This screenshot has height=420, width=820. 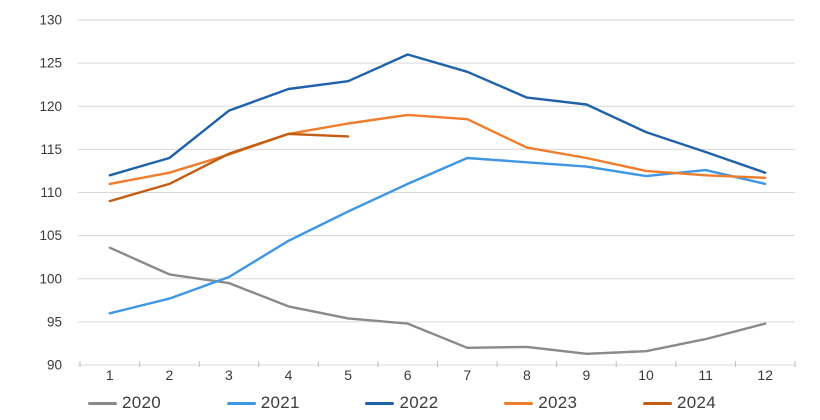 I want to click on legend-swatch-2020, so click(x=102, y=403).